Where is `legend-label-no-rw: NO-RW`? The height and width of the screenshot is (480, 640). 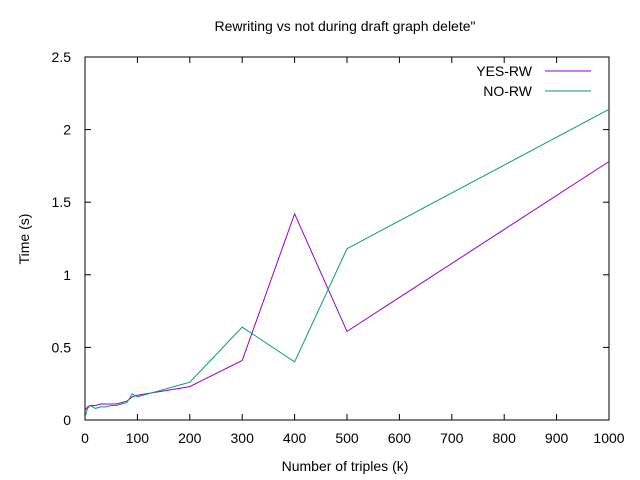
legend-label-no-rw: NO-RW is located at coordinates (508, 91).